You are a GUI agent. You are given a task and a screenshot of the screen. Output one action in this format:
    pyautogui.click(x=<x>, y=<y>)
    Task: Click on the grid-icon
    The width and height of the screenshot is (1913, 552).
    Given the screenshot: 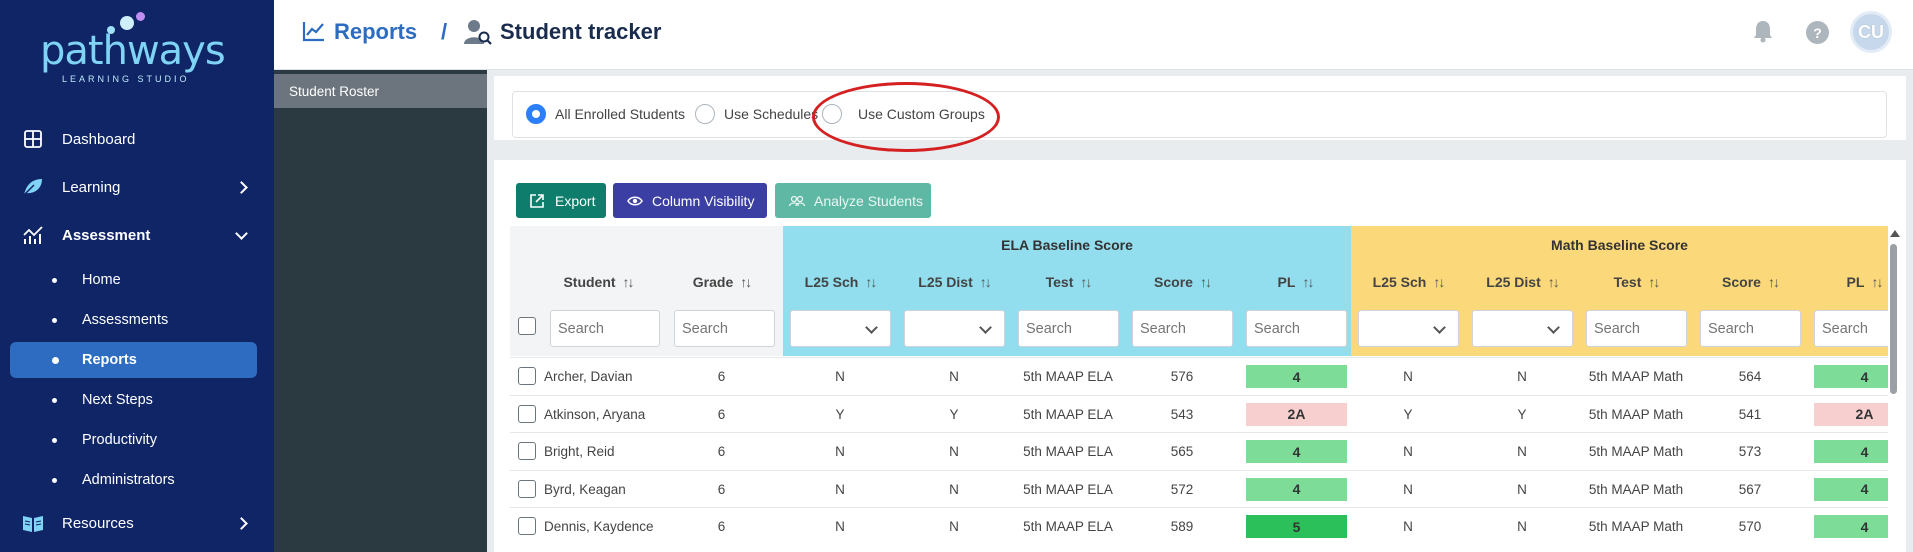 What is the action you would take?
    pyautogui.click(x=33, y=139)
    